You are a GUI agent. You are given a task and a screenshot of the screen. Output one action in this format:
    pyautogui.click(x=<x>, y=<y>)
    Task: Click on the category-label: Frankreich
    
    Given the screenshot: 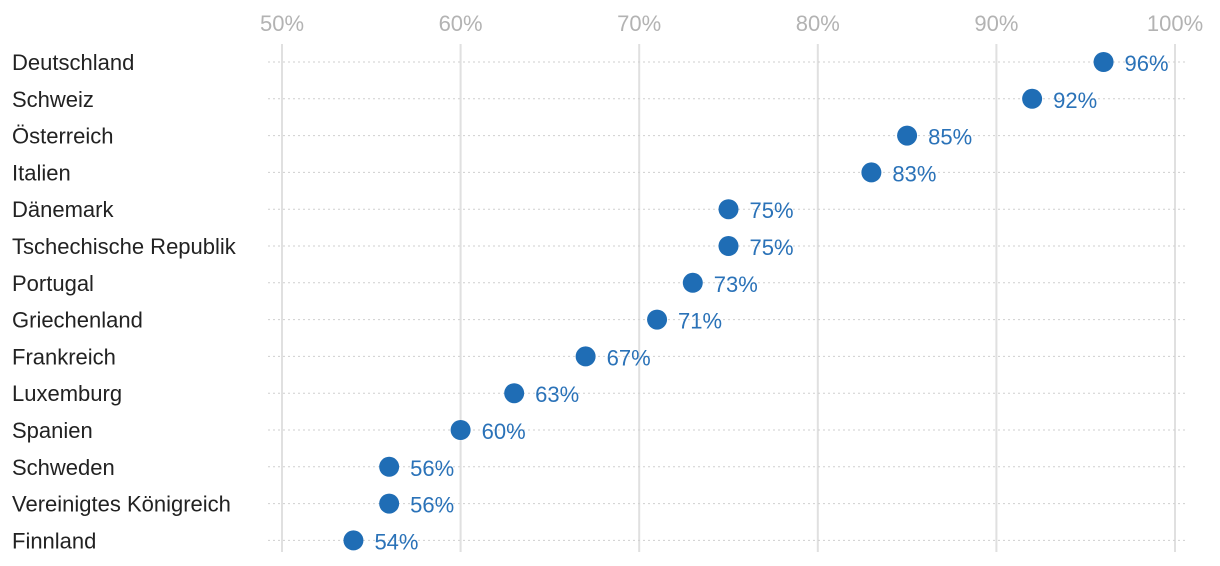 What is the action you would take?
    pyautogui.click(x=64, y=356)
    